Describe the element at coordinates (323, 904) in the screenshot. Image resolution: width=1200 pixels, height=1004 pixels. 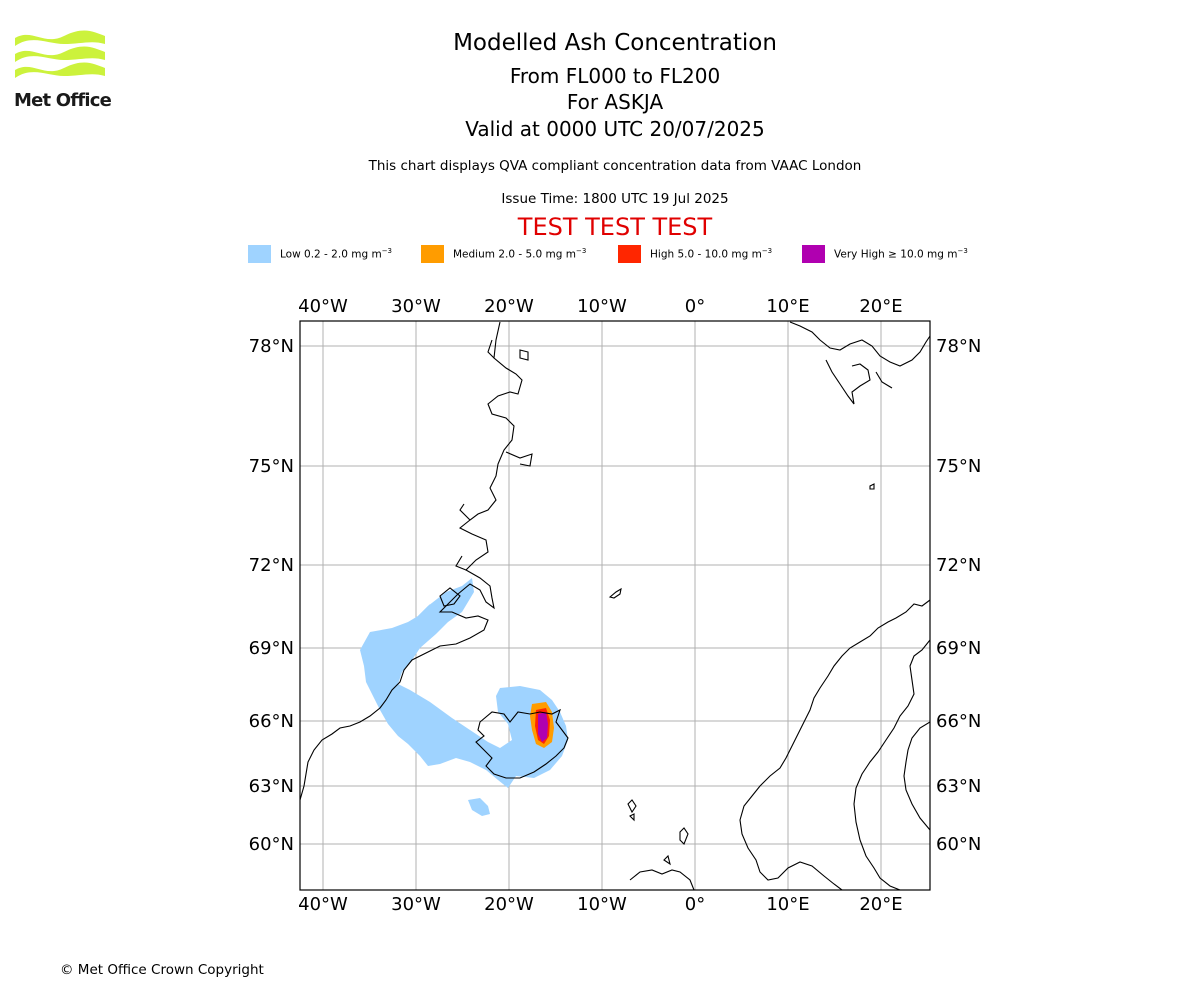
I see `lon-label-bottom: 40°W` at that location.